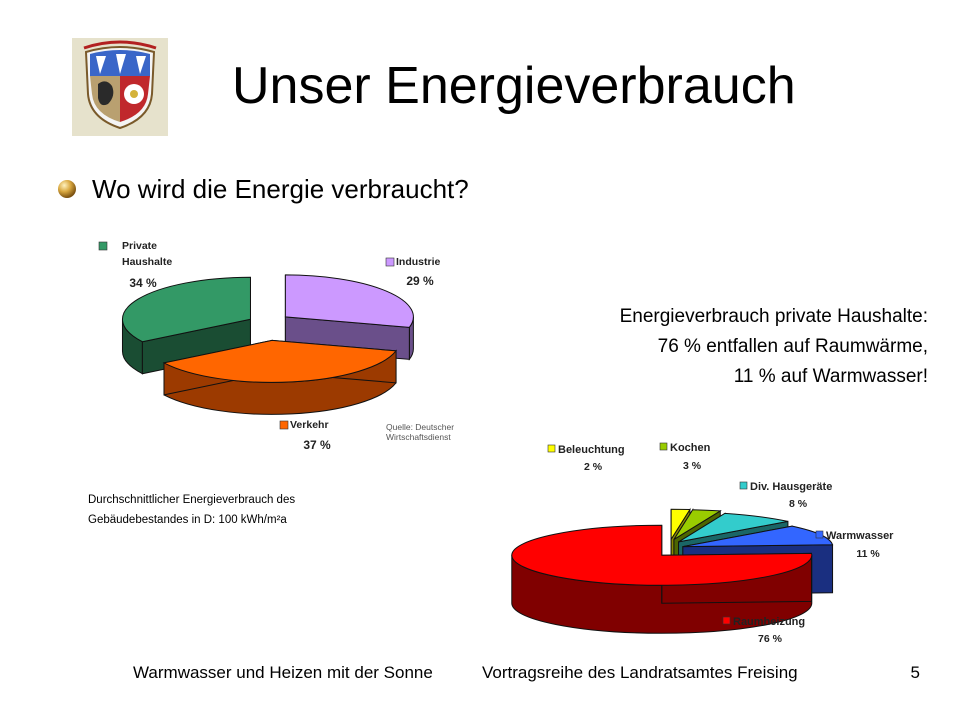 The height and width of the screenshot is (720, 960). I want to click on slice-label-1-2: Div. Hausgeräte 8 %, so click(785, 495).